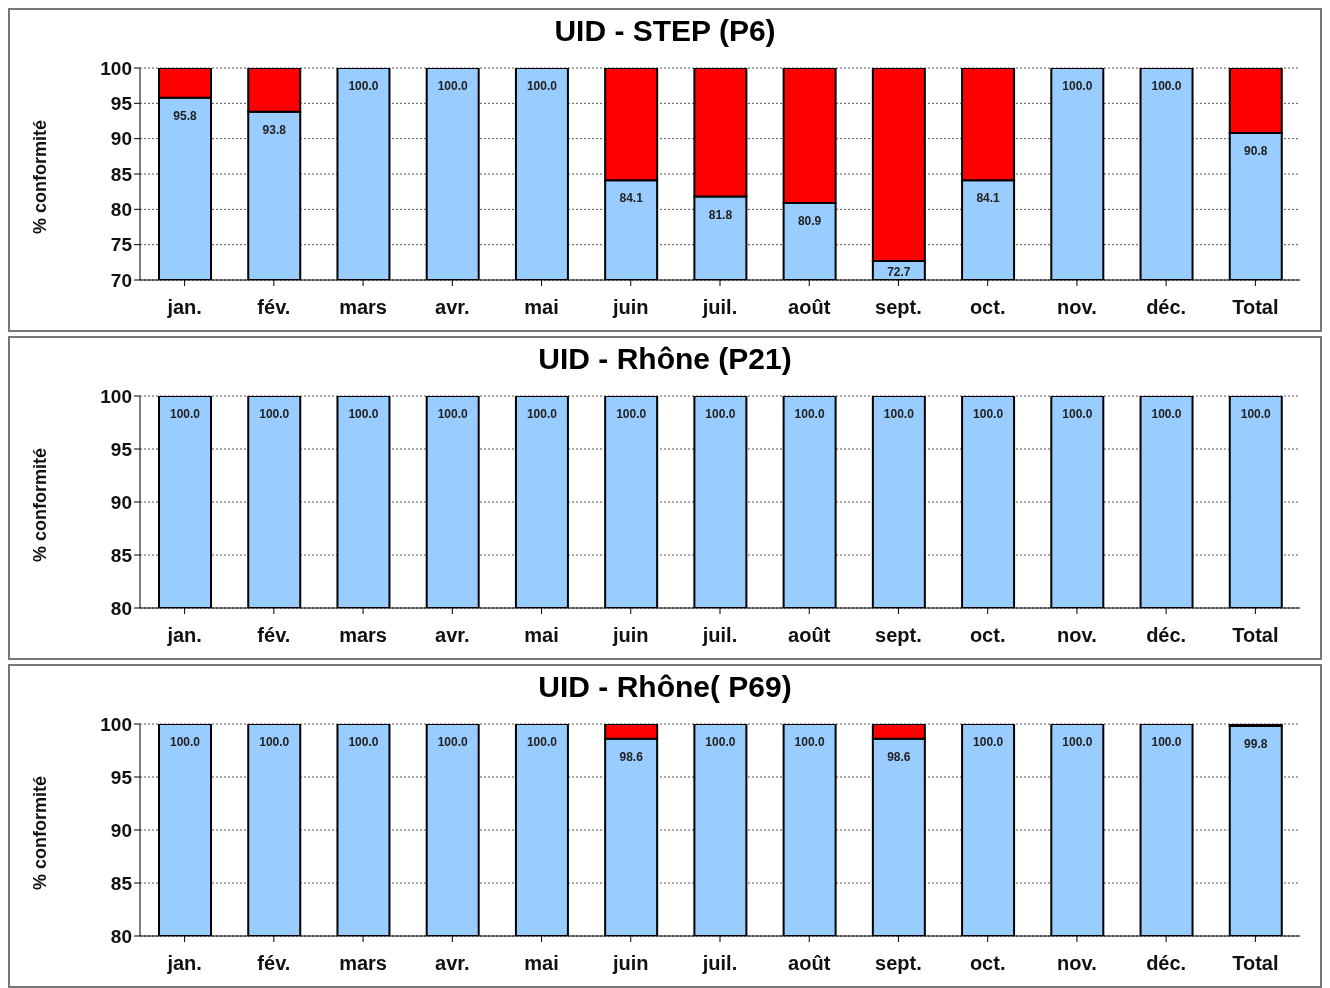 The width and height of the screenshot is (1330, 988). Describe the element at coordinates (665, 359) in the screenshot. I see `chart-title: UID - Rhône (P21)` at that location.